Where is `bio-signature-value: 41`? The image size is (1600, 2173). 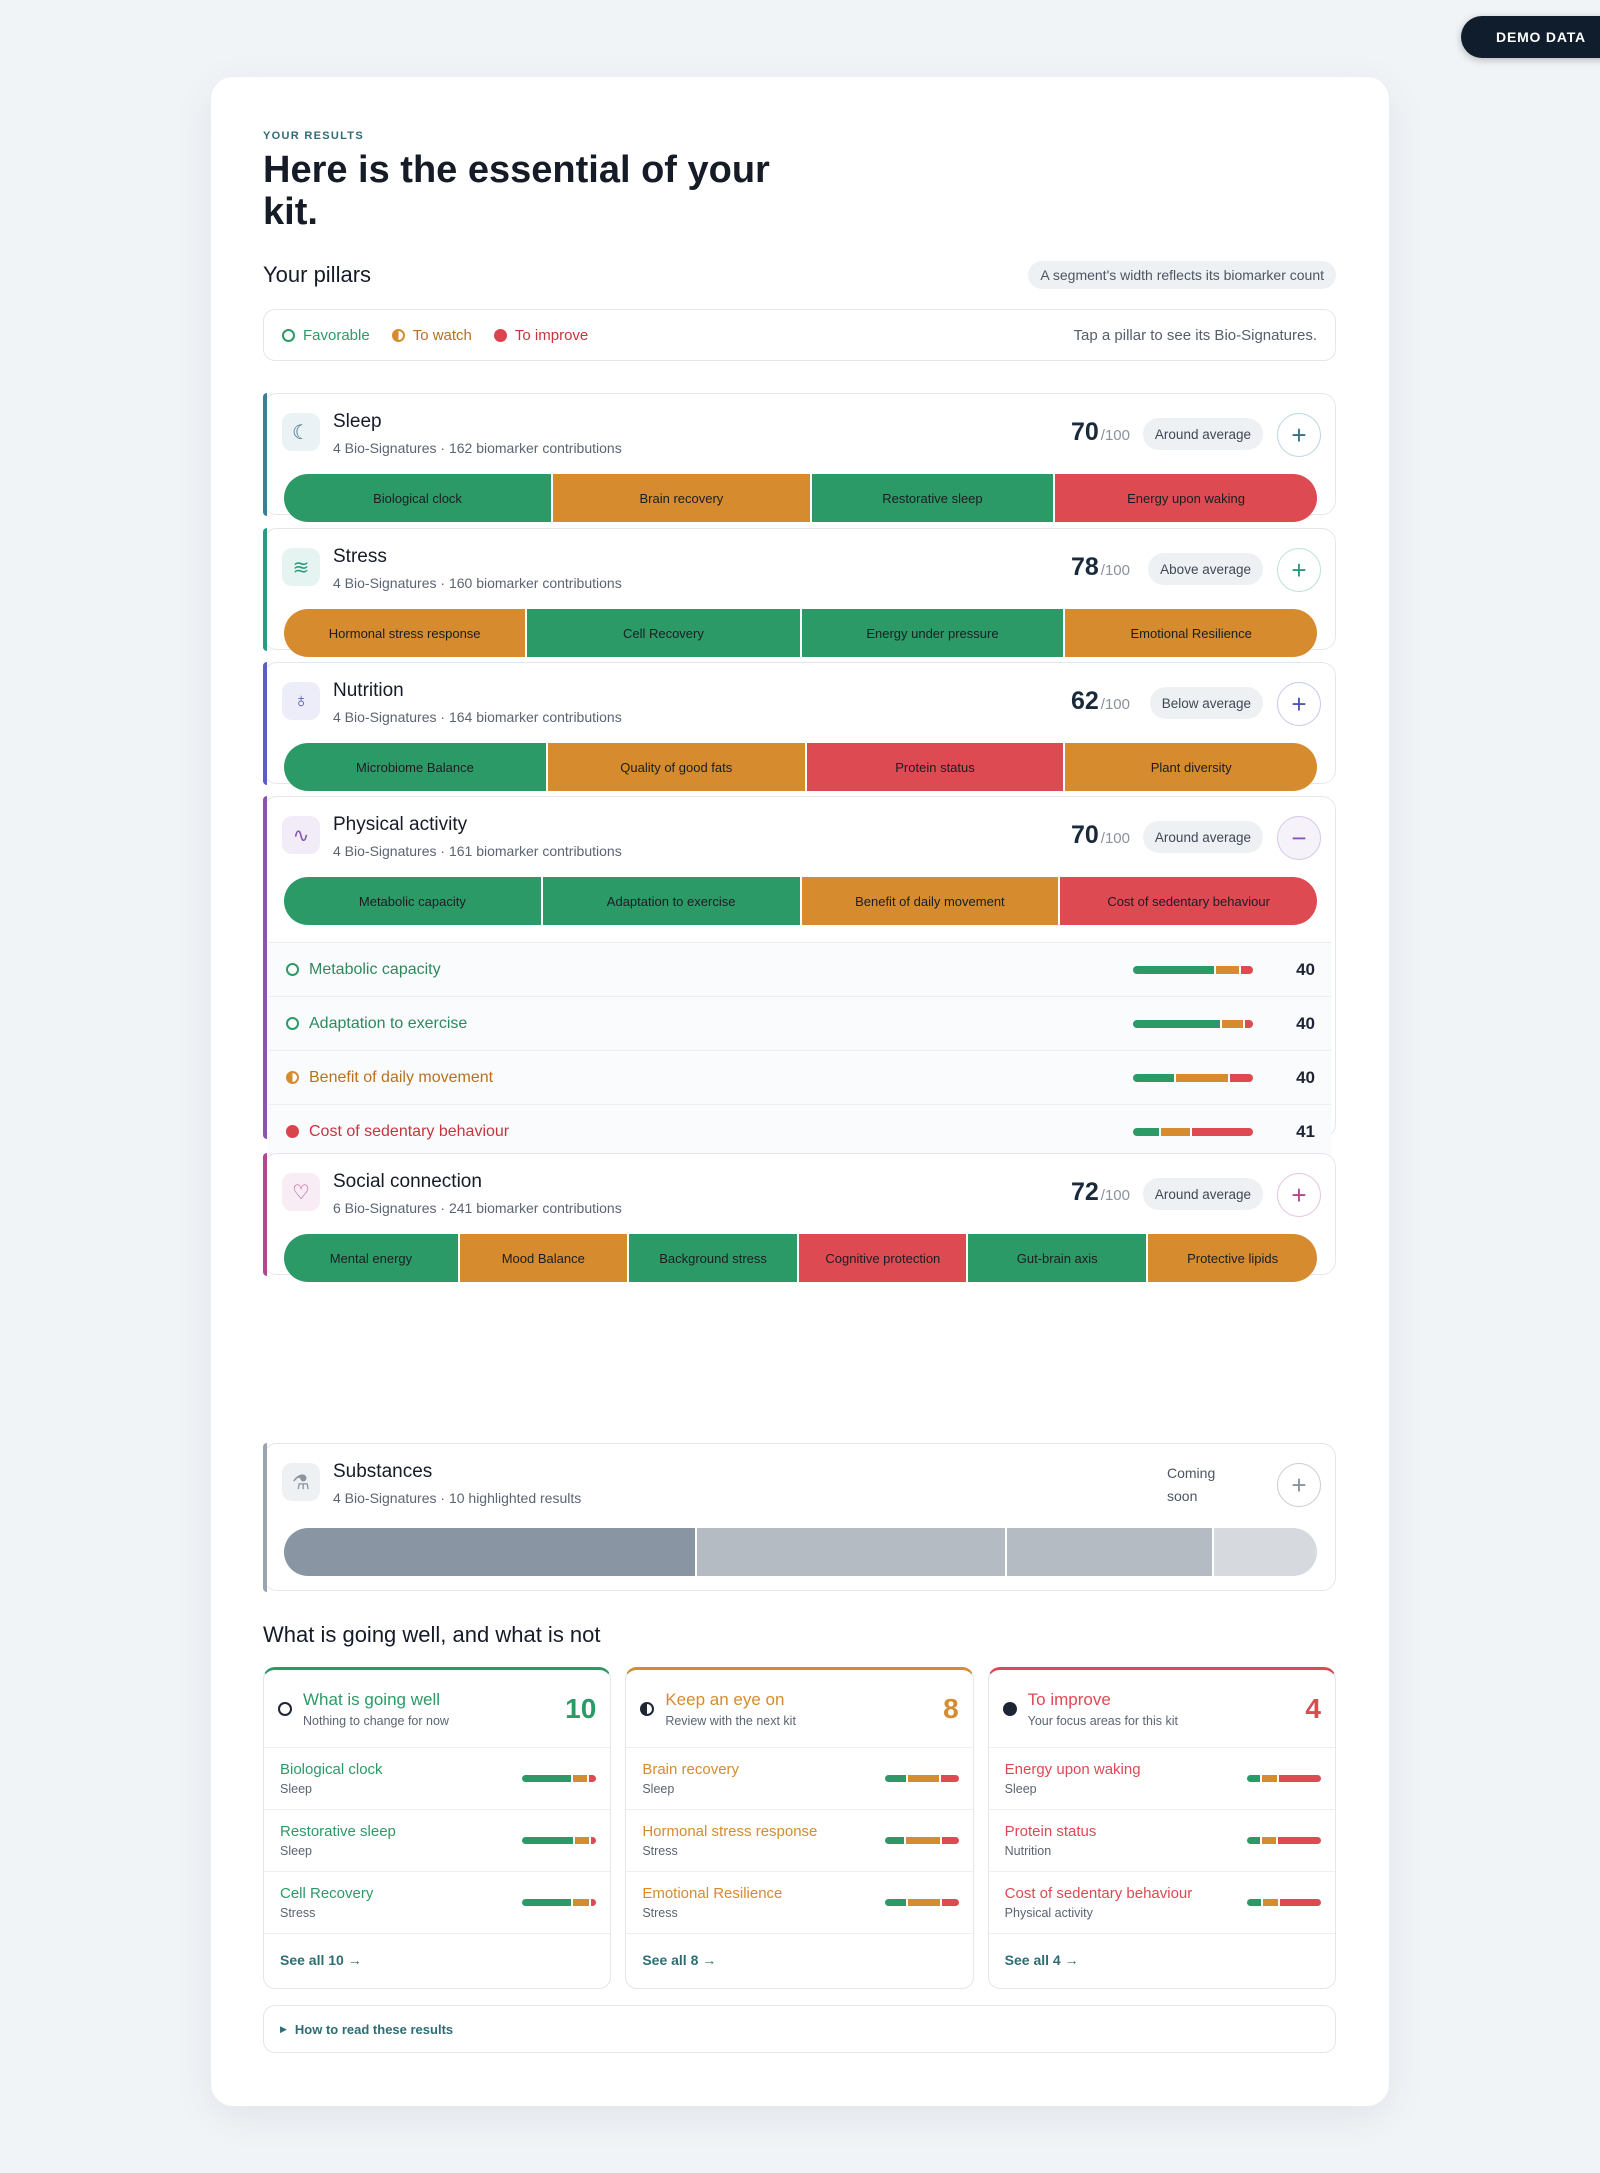
bio-signature-value: 41 is located at coordinates (1305, 1131).